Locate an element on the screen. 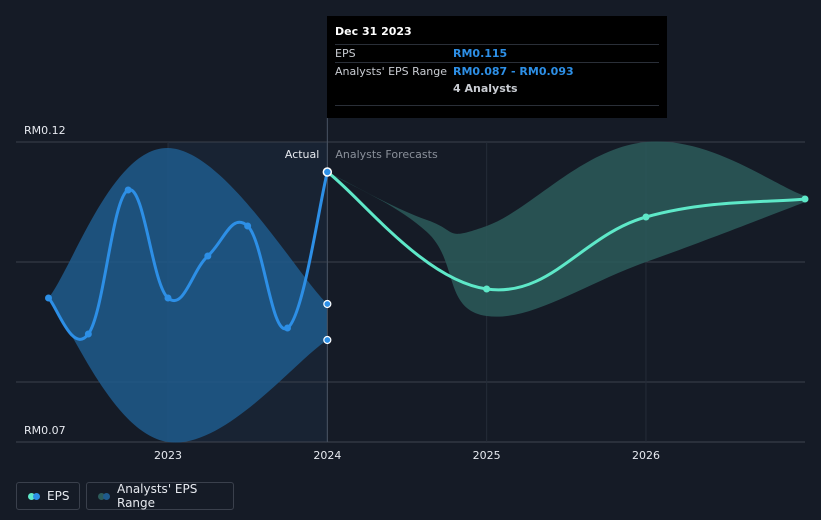  y-label-top: RM0.12 is located at coordinates (45, 130).